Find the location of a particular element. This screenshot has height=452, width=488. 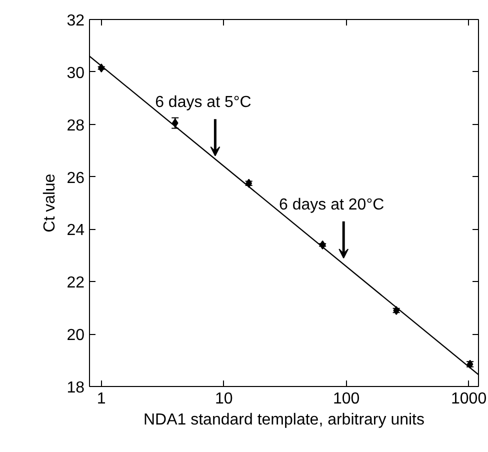

y-tick-label: 26 is located at coordinates (75, 178).